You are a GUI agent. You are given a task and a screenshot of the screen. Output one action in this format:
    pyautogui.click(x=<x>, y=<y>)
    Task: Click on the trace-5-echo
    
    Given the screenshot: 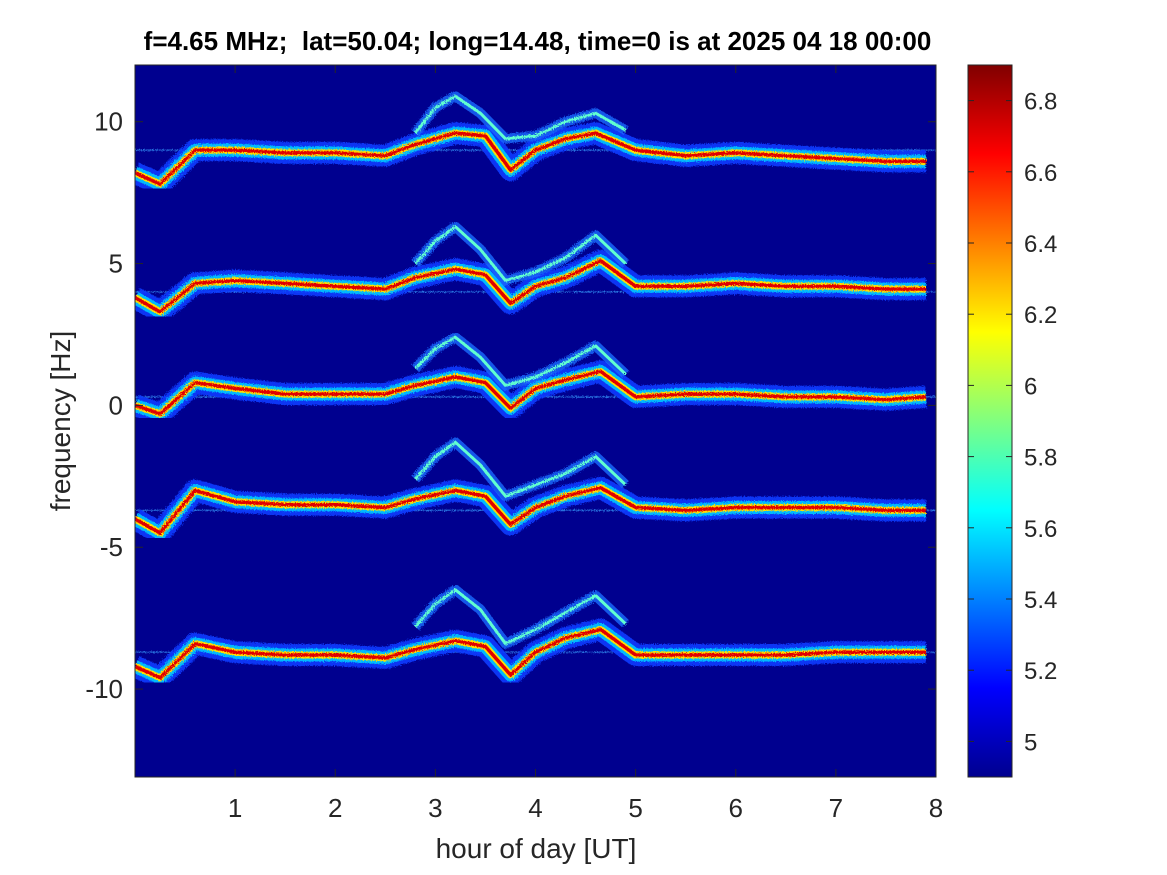 What is the action you would take?
    pyautogui.click(x=520, y=617)
    